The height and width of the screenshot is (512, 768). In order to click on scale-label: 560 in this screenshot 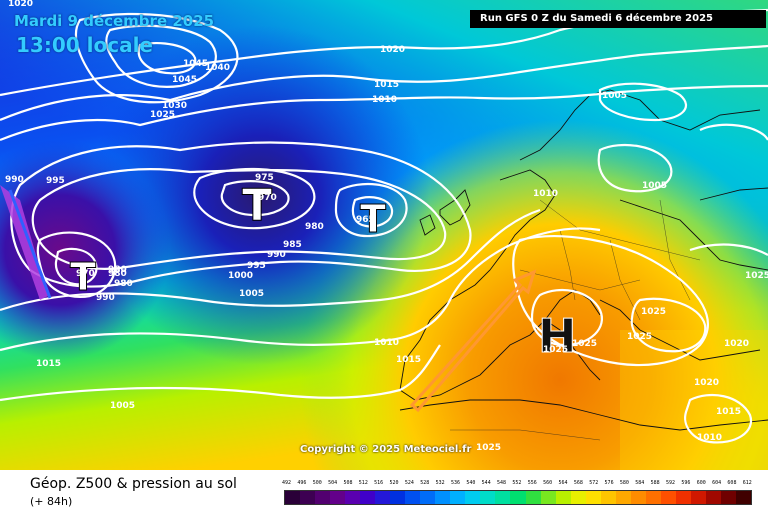, I will do `click(548, 483)`.